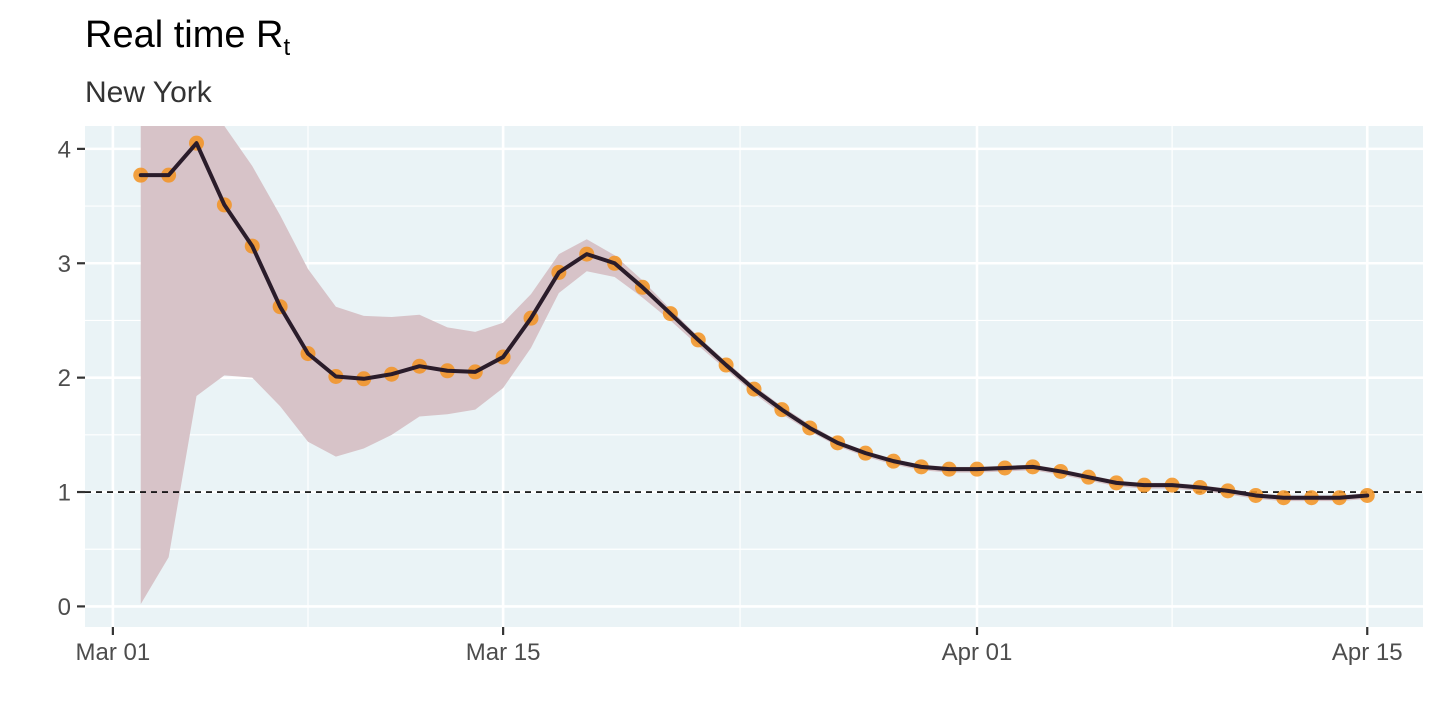 The image size is (1440, 720). What do you see at coordinates (739, 646) in the screenshot?
I see `x-axis: Mar 01 Mar 15 Apr 01 Apr 15` at bounding box center [739, 646].